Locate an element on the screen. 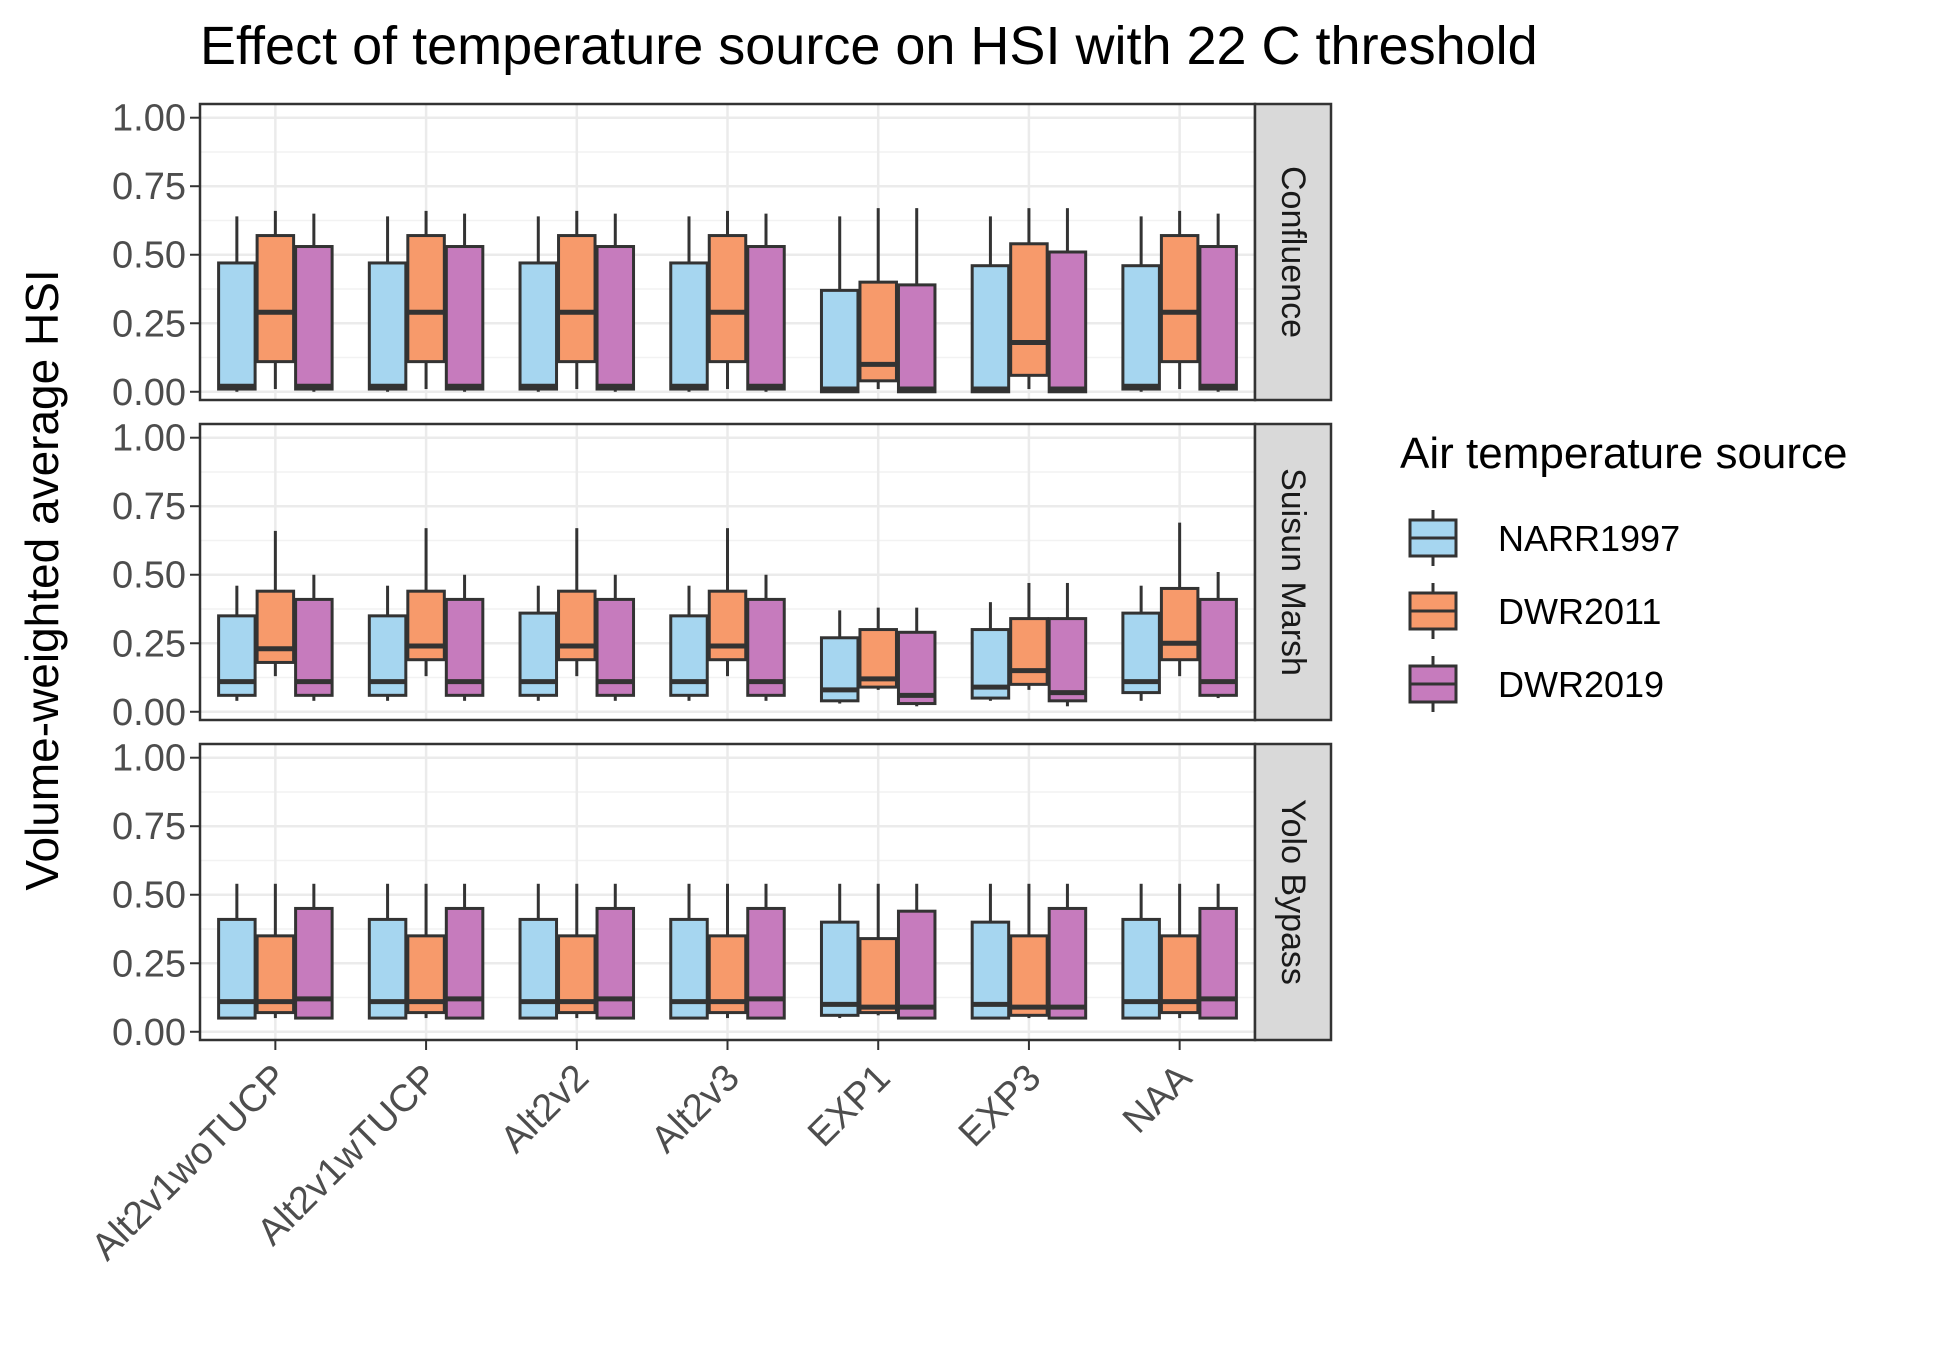 Image resolution: width=1950 pixels, height=1350 pixels. box-suisun-marsh-exp1-dwr2019 is located at coordinates (916, 657).